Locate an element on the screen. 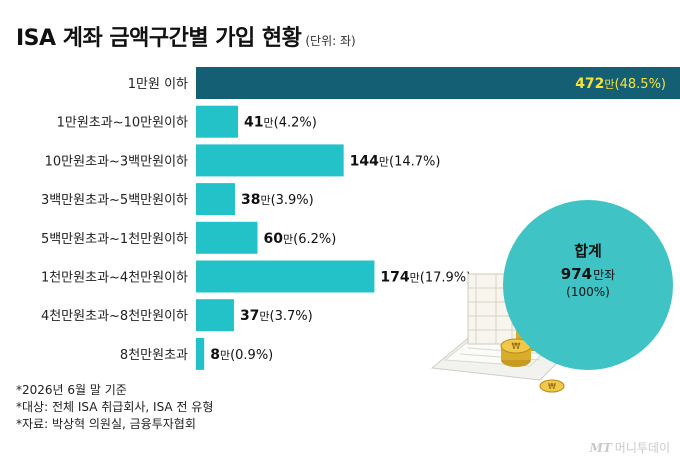 The image size is (680, 462). category-label: 8천만원초과 is located at coordinates (154, 355).